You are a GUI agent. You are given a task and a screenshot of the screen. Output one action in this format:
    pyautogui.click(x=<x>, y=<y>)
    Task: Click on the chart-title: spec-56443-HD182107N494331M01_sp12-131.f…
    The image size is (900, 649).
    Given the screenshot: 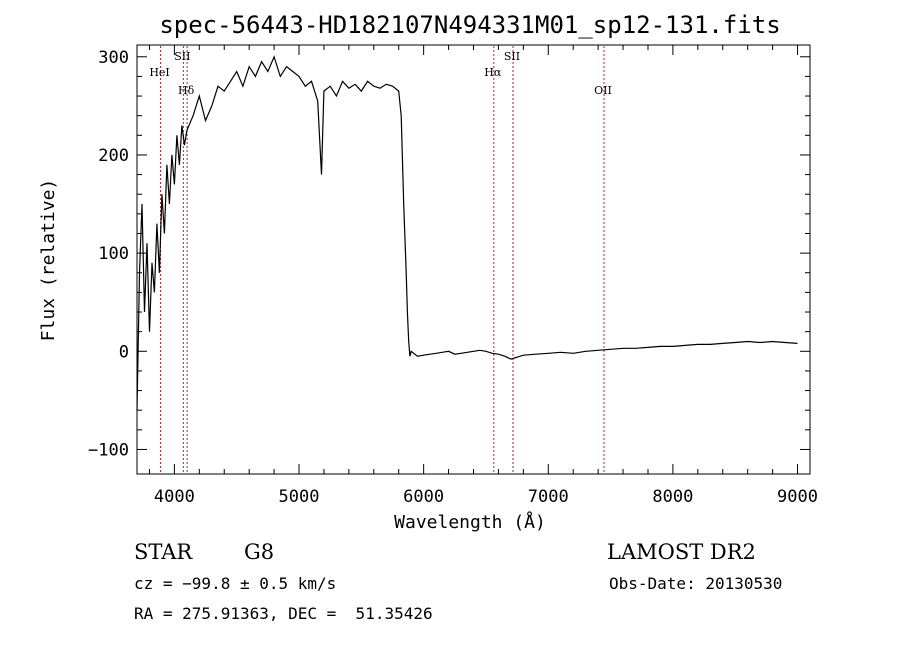 What is the action you would take?
    pyautogui.click(x=469, y=25)
    